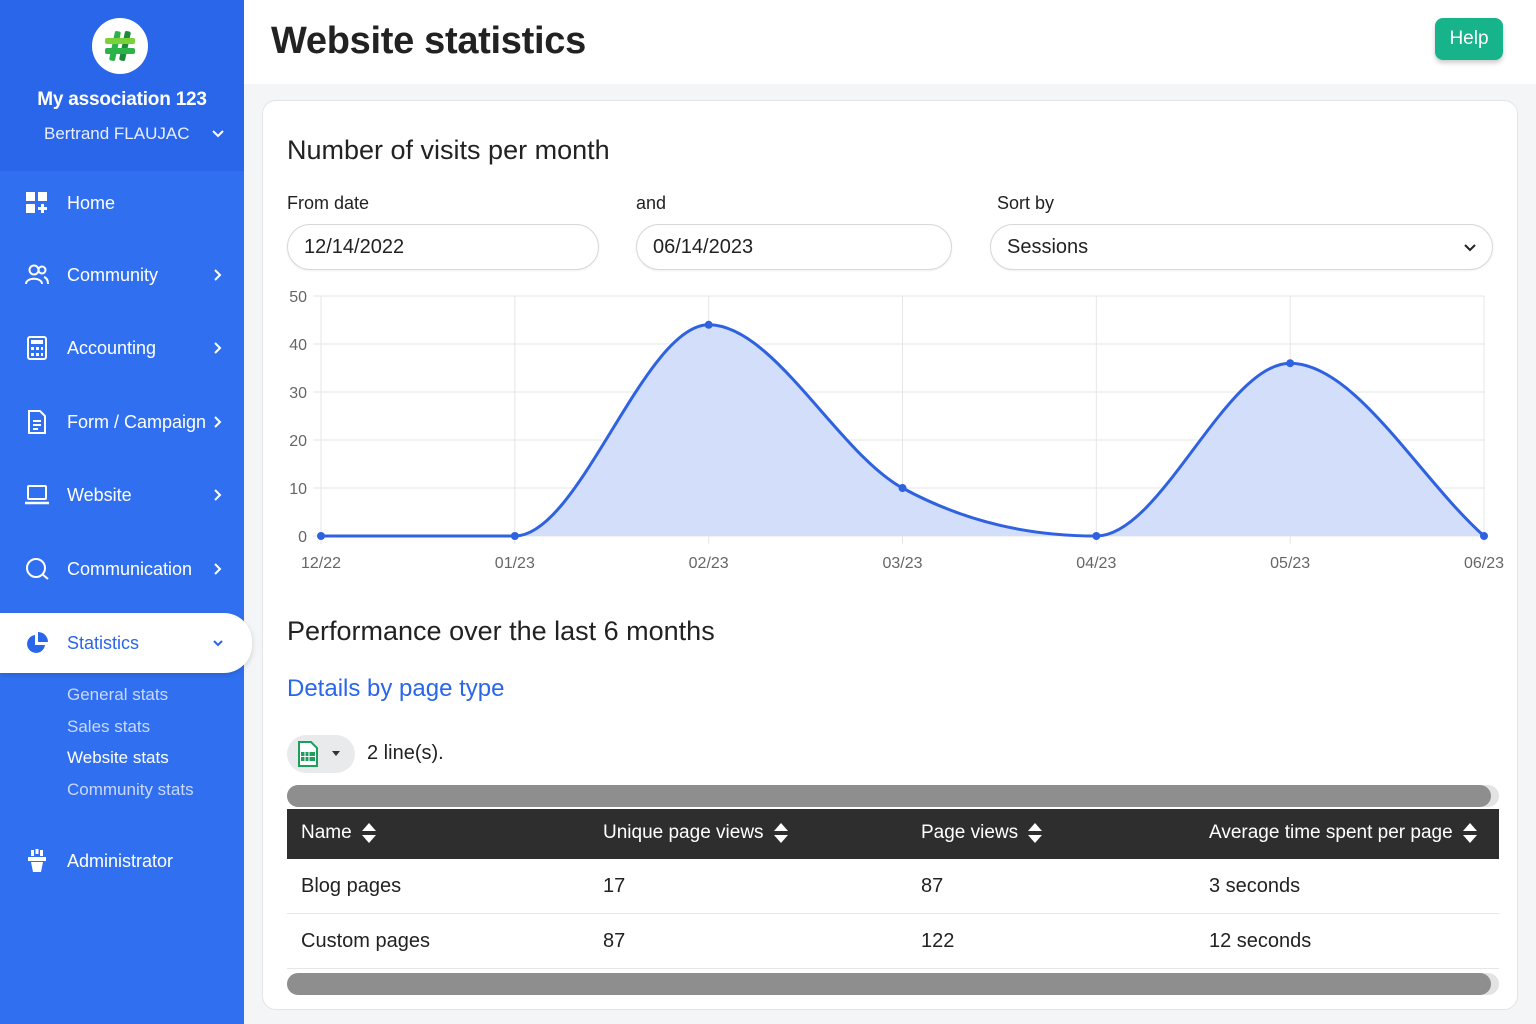  Describe the element at coordinates (130, 568) in the screenshot. I see `sidebar-item-label: Communication` at that location.